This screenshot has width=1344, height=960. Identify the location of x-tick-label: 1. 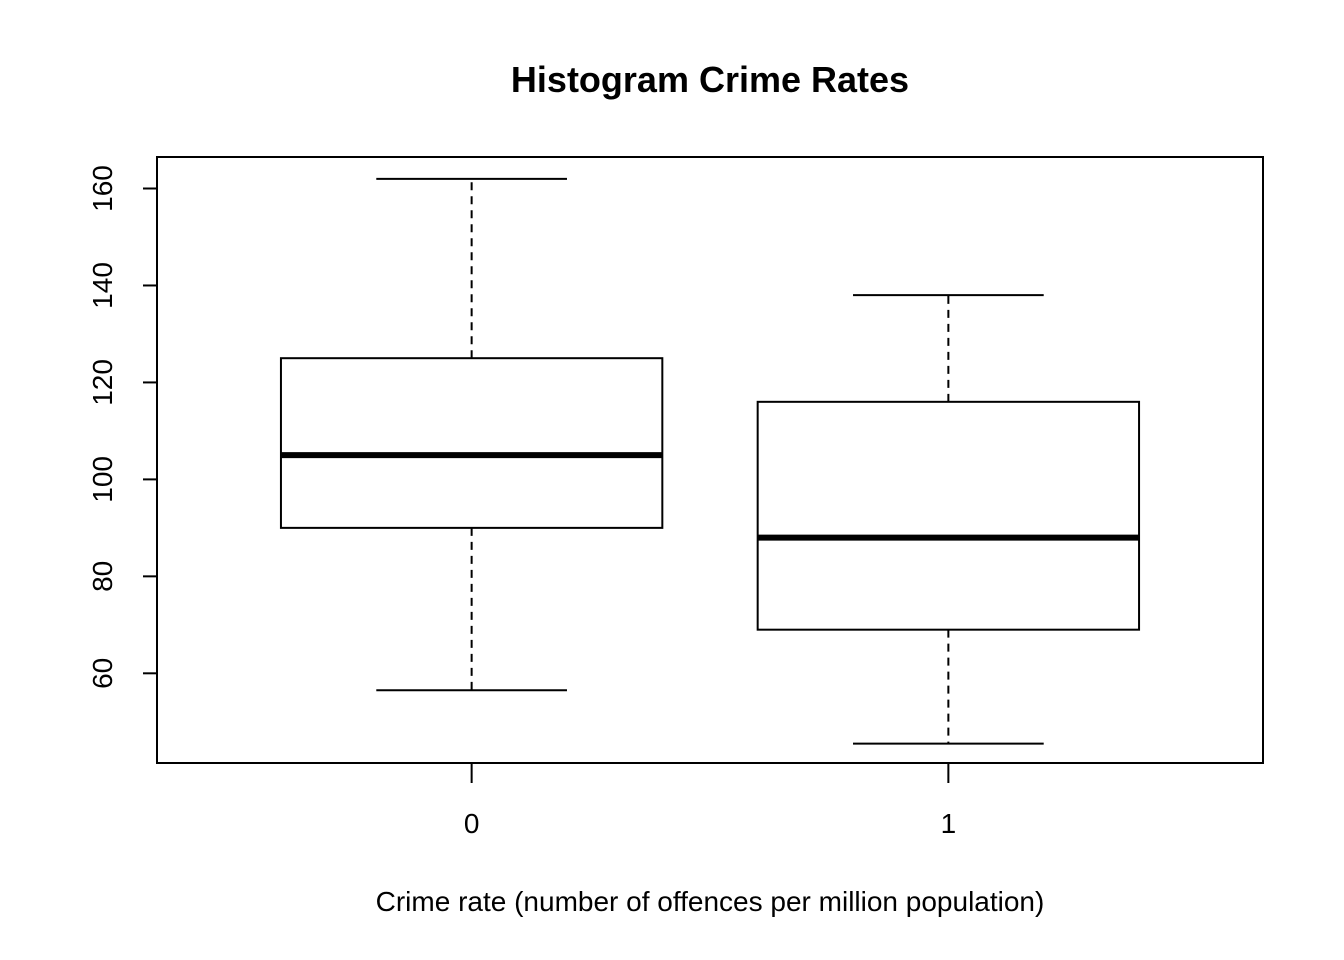
(949, 823).